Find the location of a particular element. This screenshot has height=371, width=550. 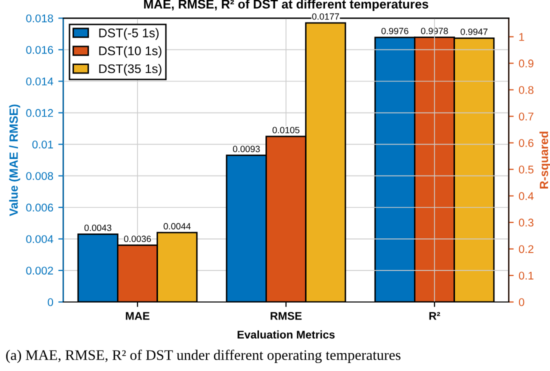

data-label: 0.0177 is located at coordinates (325, 16).